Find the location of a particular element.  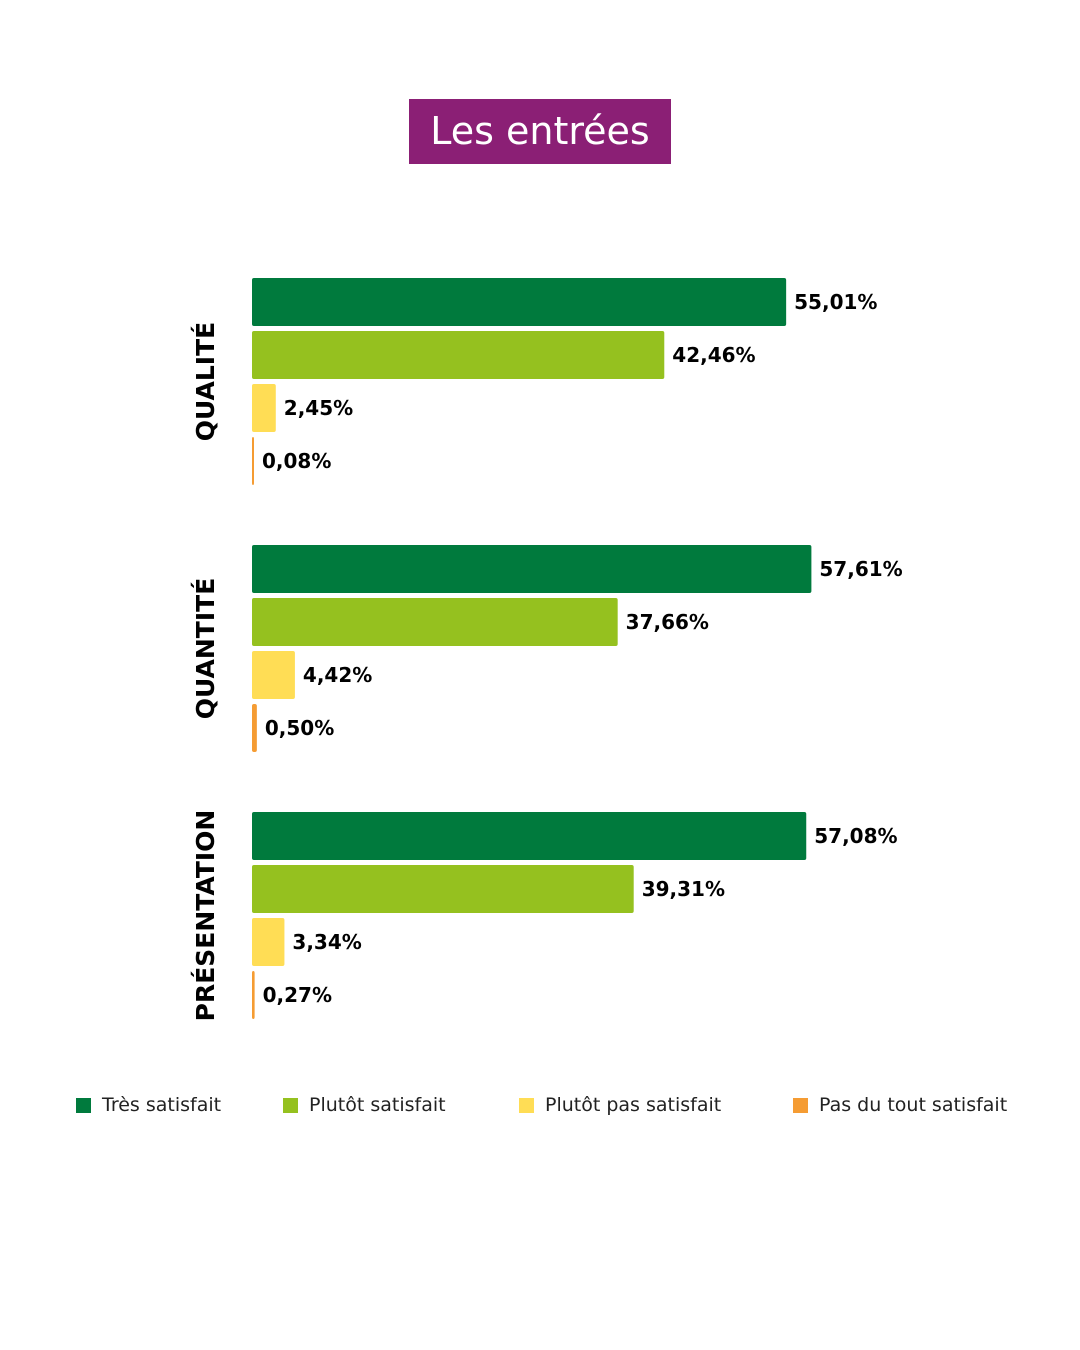

bar-presentation-plutot-pas-satisfait is located at coordinates (268, 942).